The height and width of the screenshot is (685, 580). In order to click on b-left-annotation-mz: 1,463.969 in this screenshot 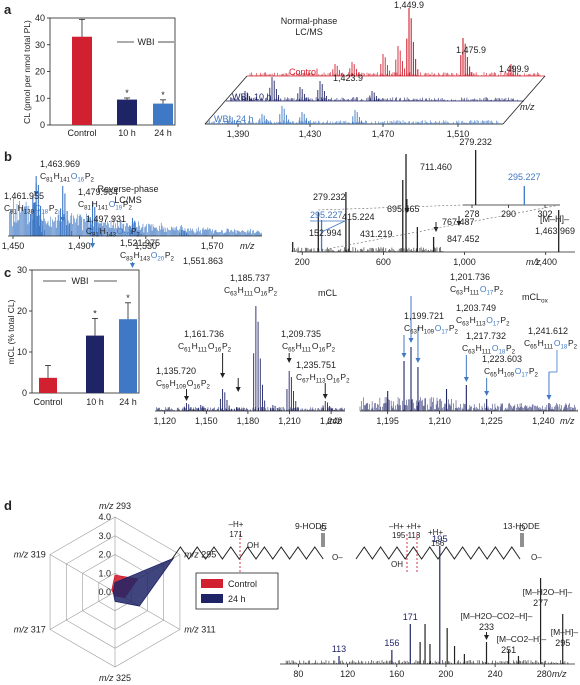, I will do `click(60, 164)`.